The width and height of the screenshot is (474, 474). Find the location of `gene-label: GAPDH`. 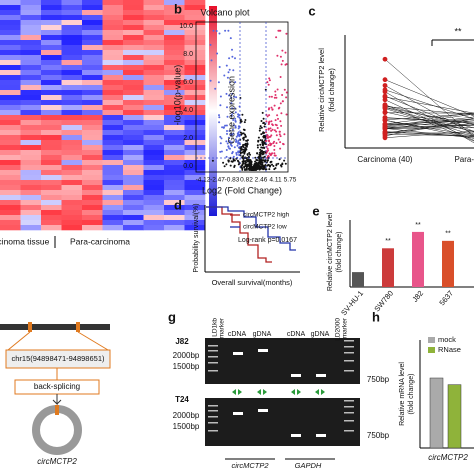

gene-label: GAPDH is located at coordinates (308, 465).